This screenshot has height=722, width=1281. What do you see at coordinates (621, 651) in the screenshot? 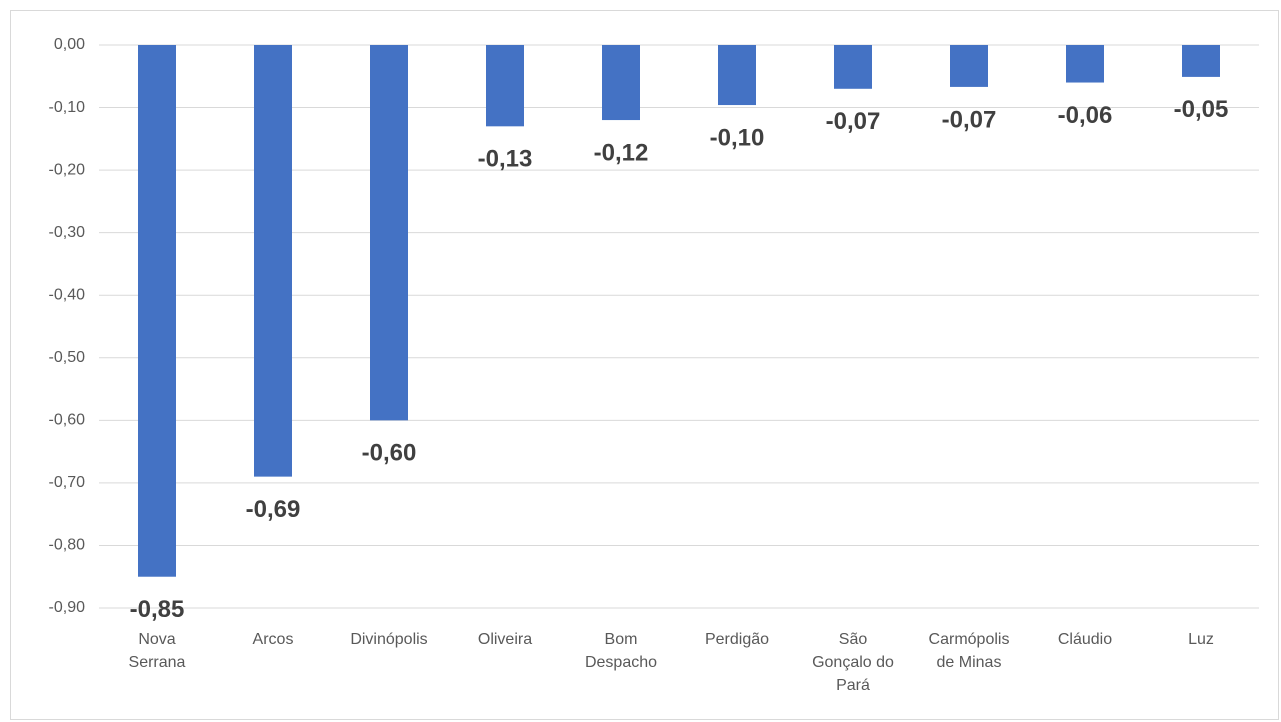
I see `x-tick-label: Bom Despacho` at bounding box center [621, 651].